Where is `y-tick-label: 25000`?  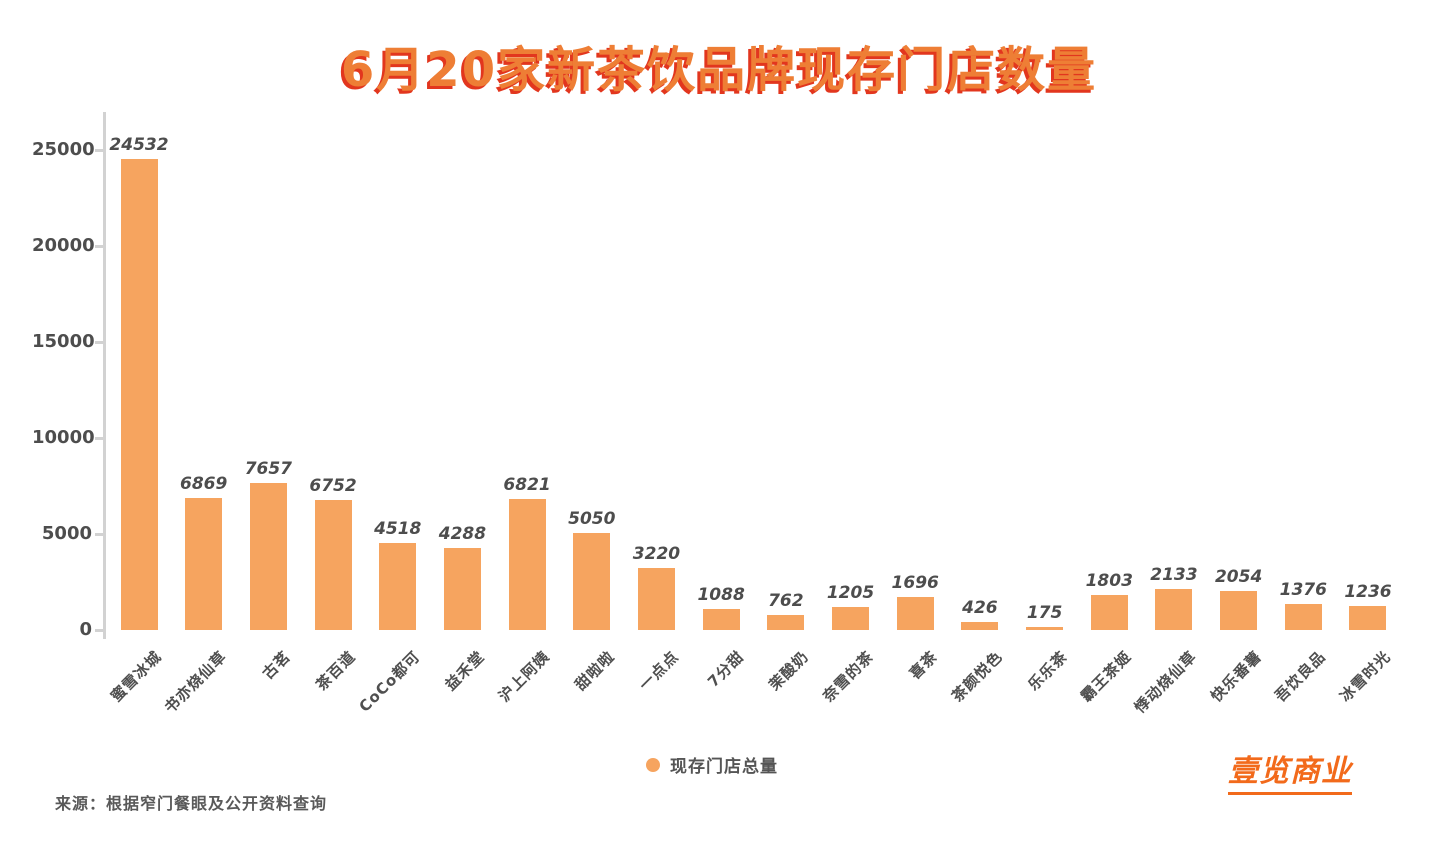
y-tick-label: 25000 is located at coordinates (63, 149).